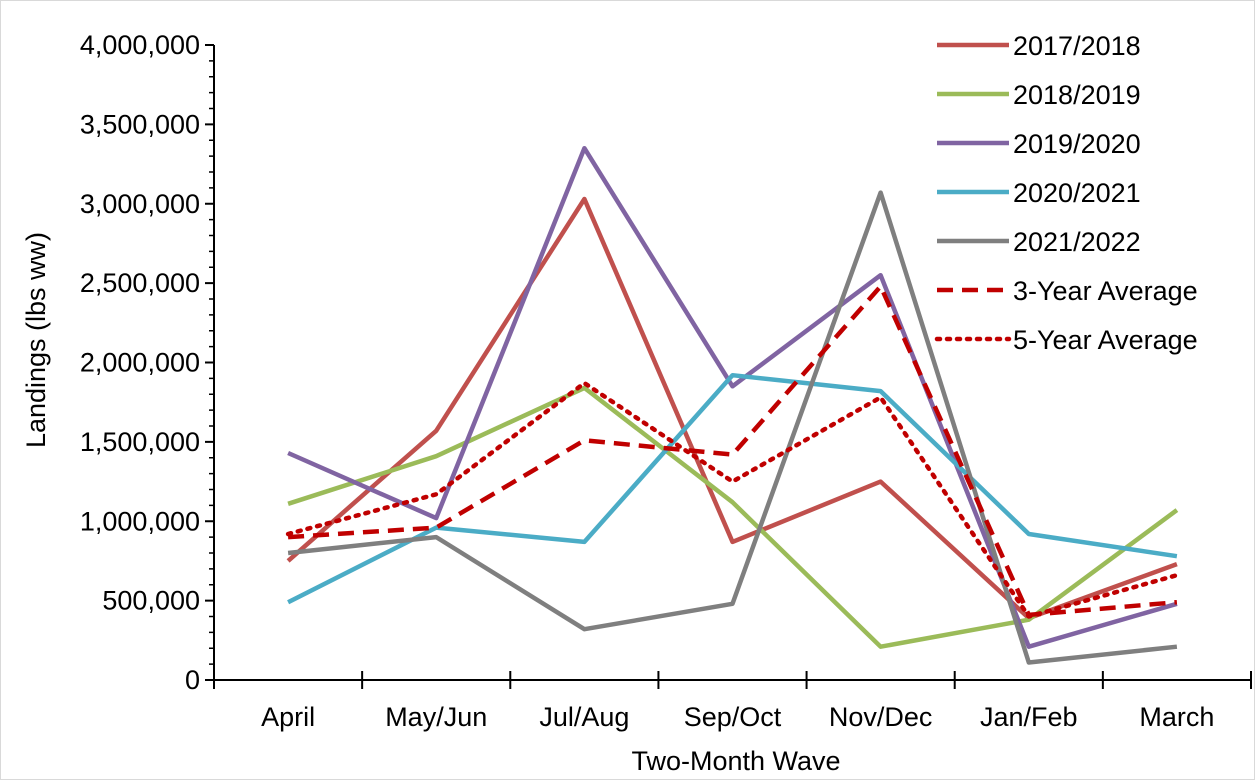 The width and height of the screenshot is (1255, 784). I want to click on y-tick-label: 3,500,000, so click(140, 124).